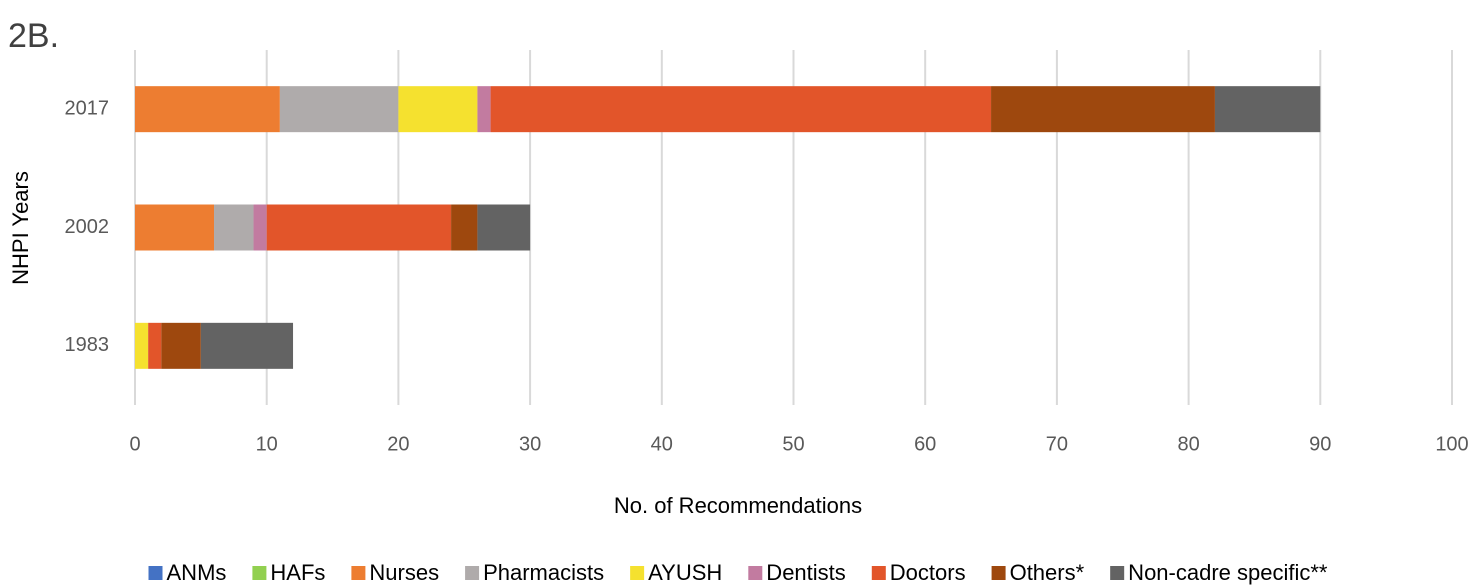 The image size is (1476, 588). I want to click on legend-label: Others*, so click(1047, 572).